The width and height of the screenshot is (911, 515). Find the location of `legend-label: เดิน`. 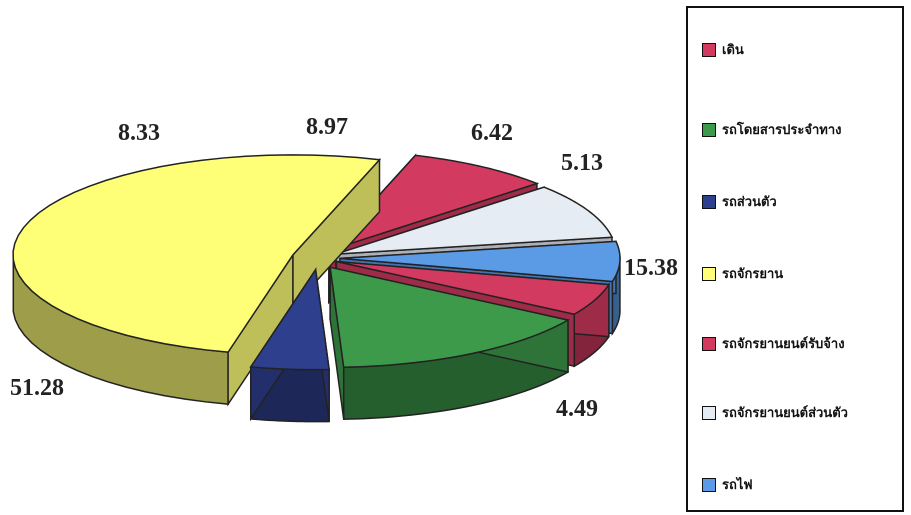

legend-label: เดิน is located at coordinates (733, 50).